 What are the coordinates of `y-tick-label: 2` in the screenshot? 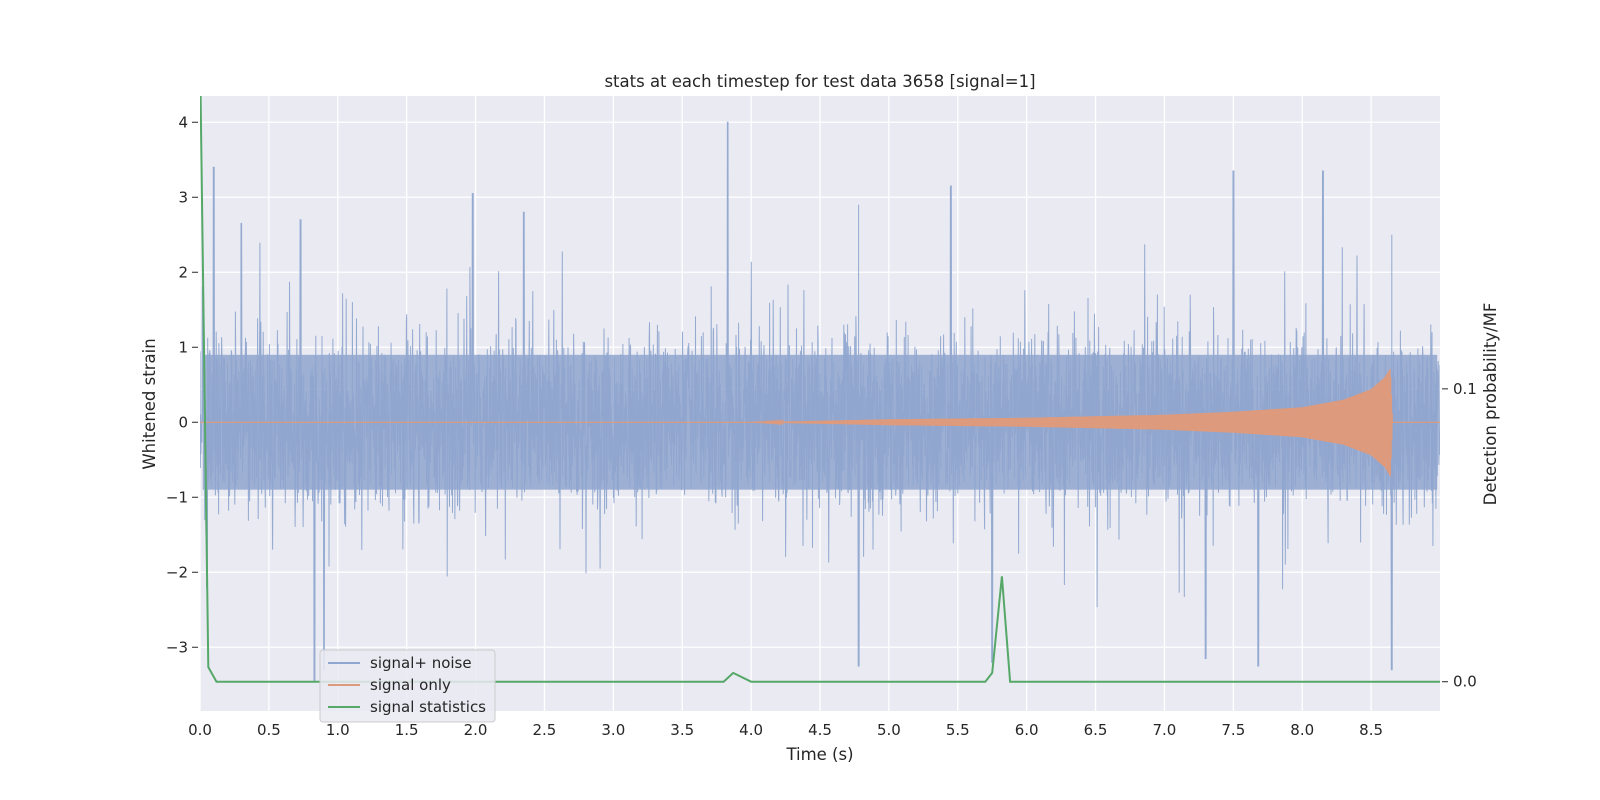 It's located at (183, 272).